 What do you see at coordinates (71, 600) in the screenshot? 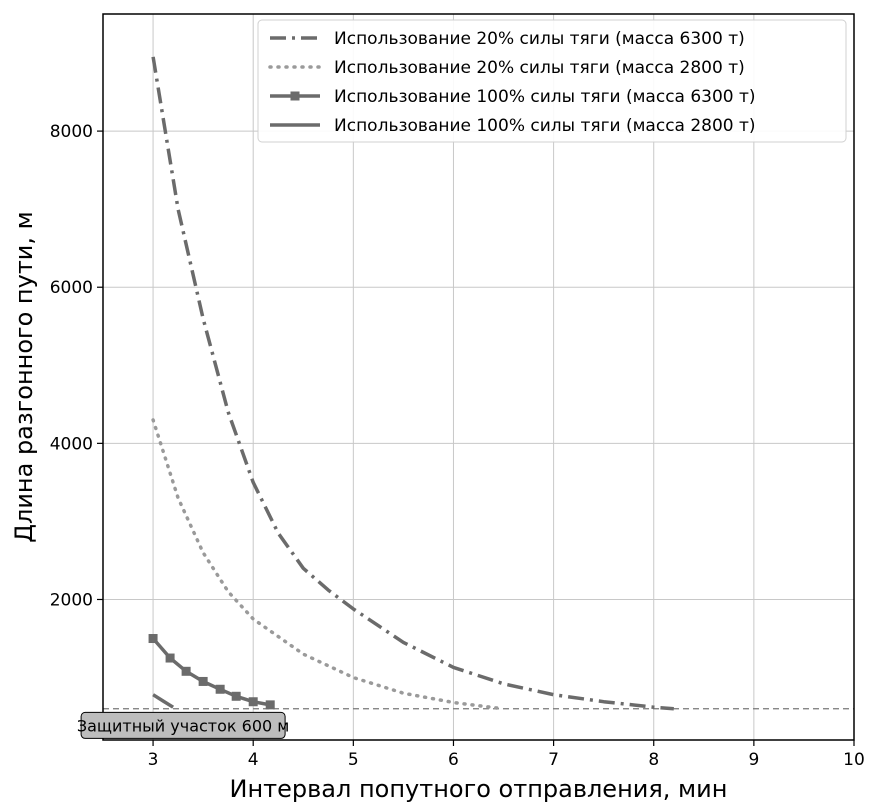
I see `y-tick-label: 2000` at bounding box center [71, 600].